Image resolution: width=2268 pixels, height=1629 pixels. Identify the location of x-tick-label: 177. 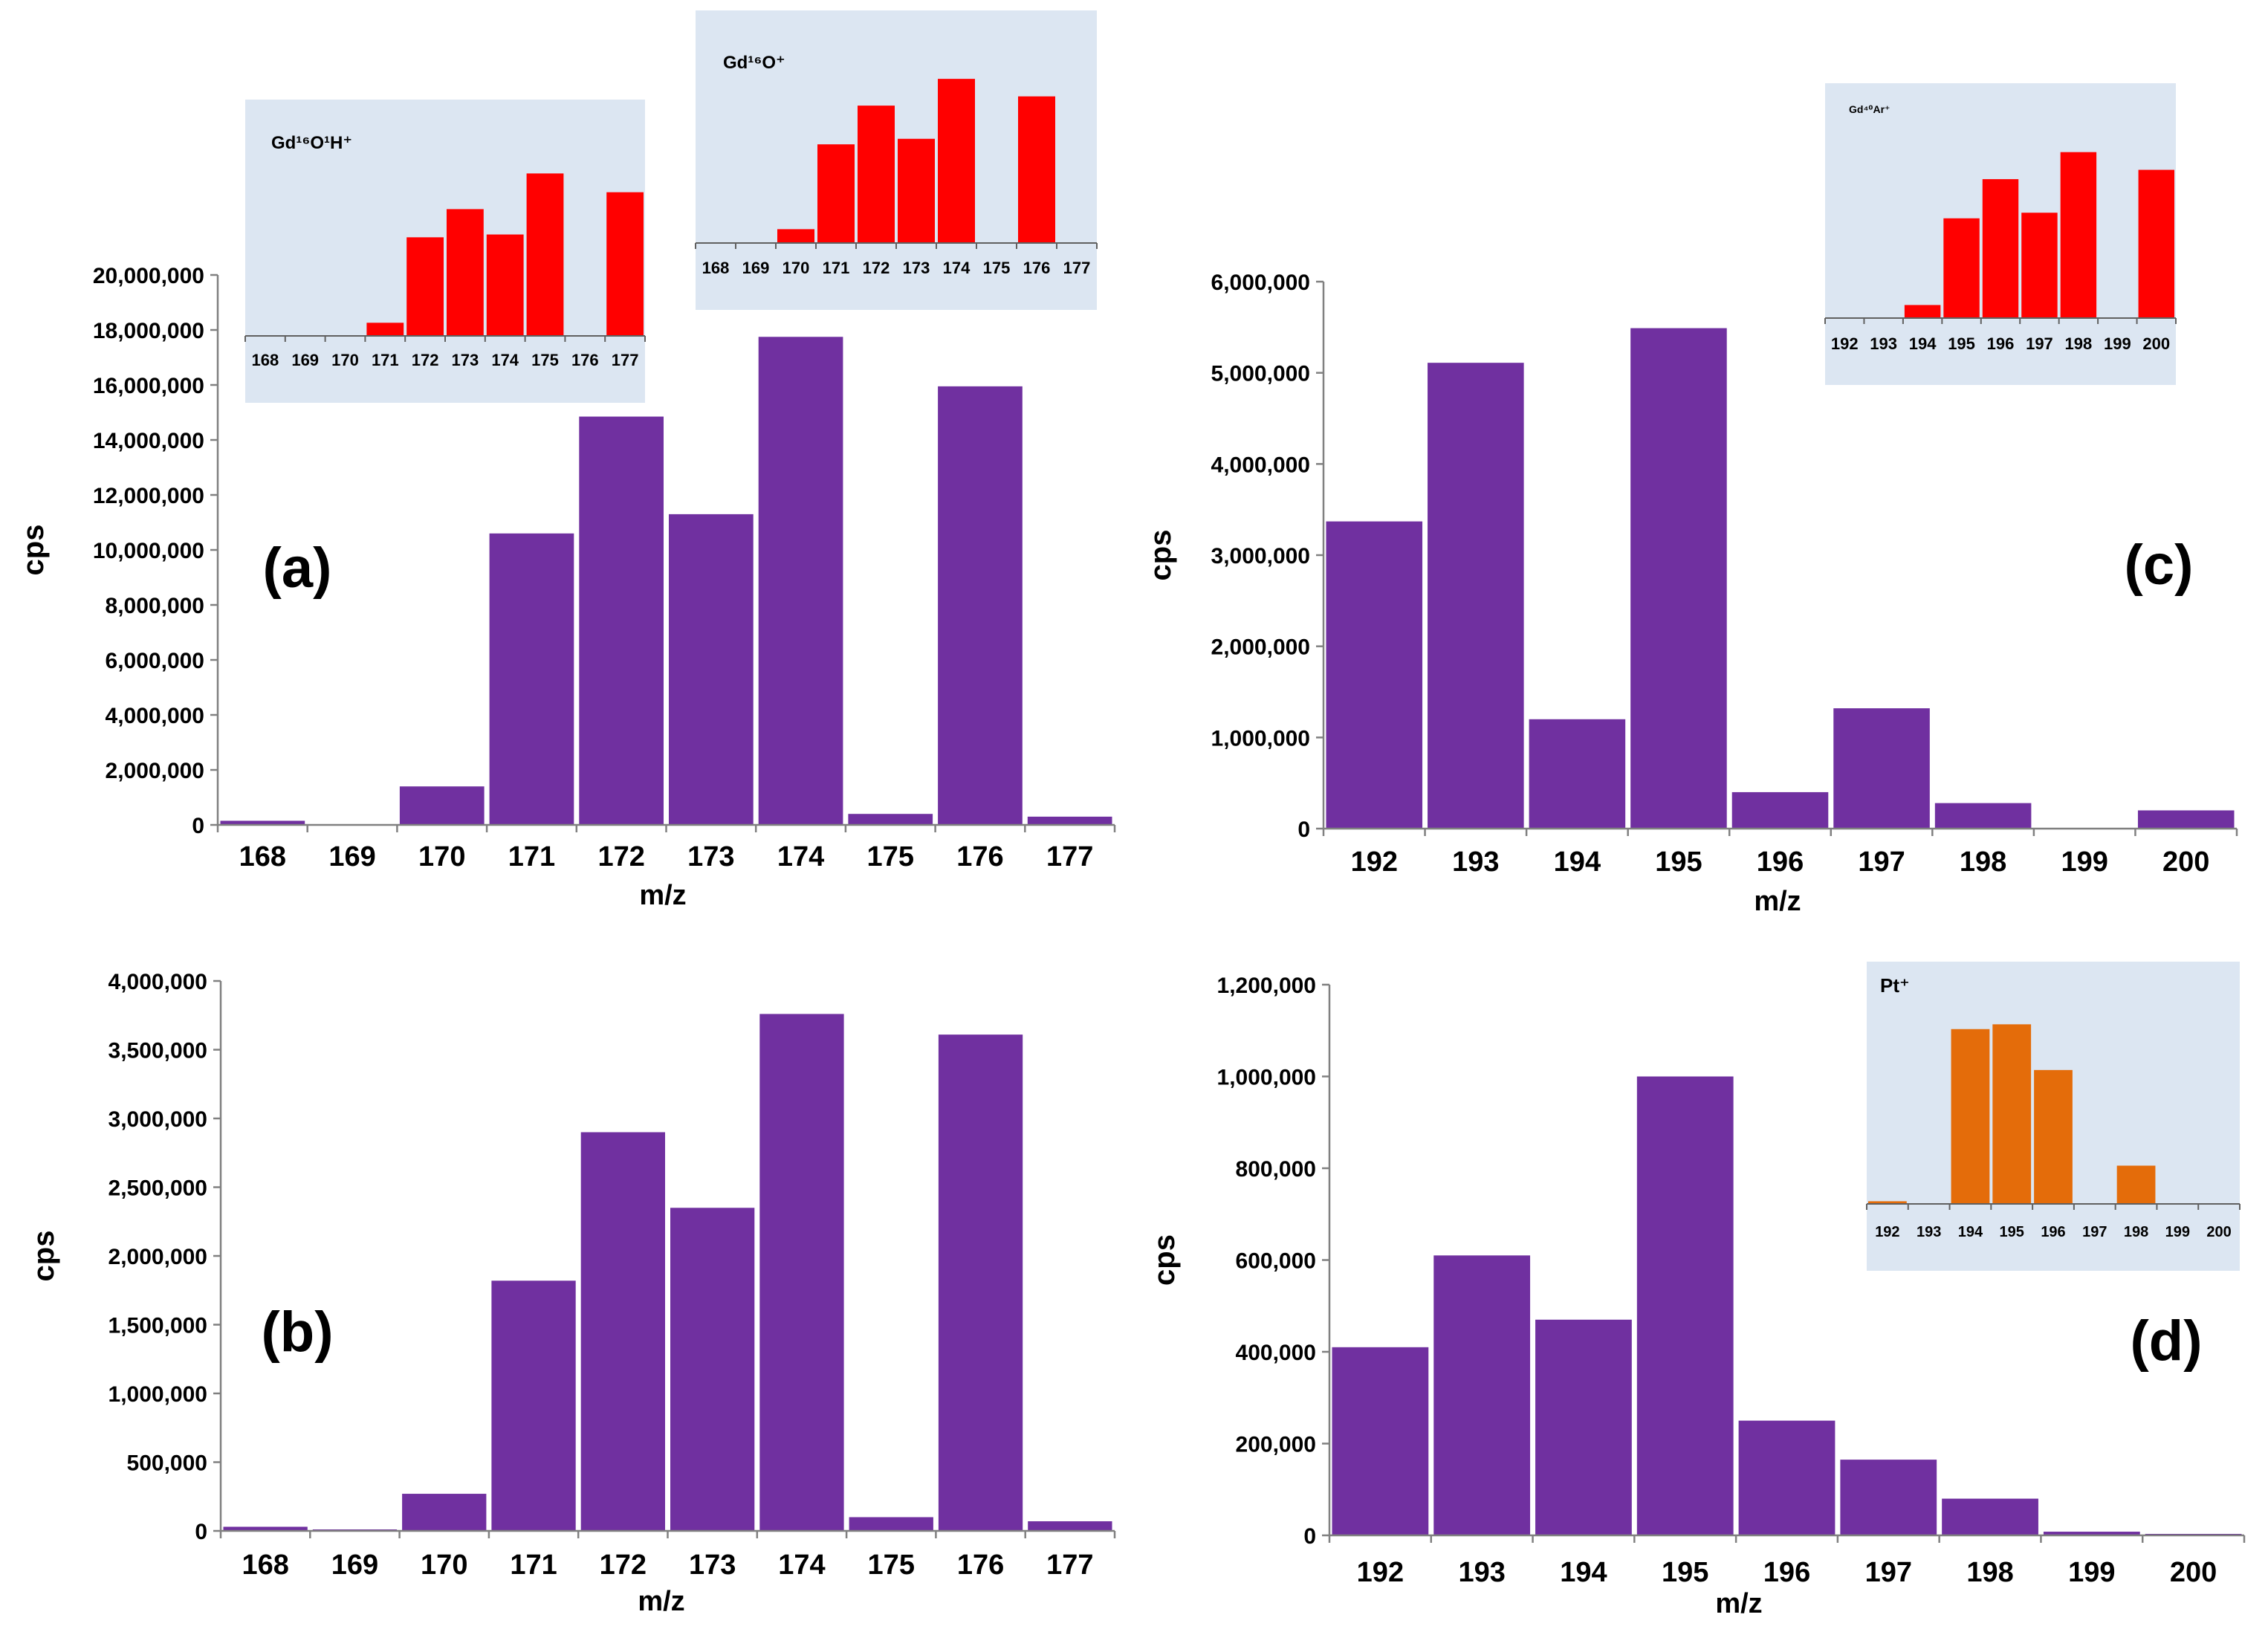
(1069, 856).